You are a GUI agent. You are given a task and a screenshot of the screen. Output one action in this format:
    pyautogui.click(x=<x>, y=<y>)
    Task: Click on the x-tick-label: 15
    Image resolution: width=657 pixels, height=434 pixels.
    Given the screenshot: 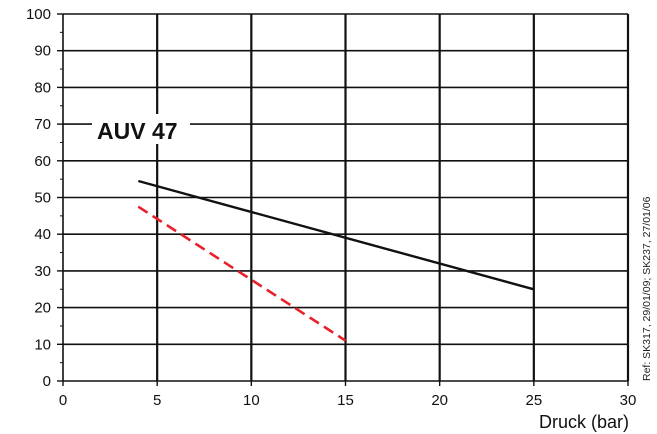 What is the action you would take?
    pyautogui.click(x=345, y=400)
    